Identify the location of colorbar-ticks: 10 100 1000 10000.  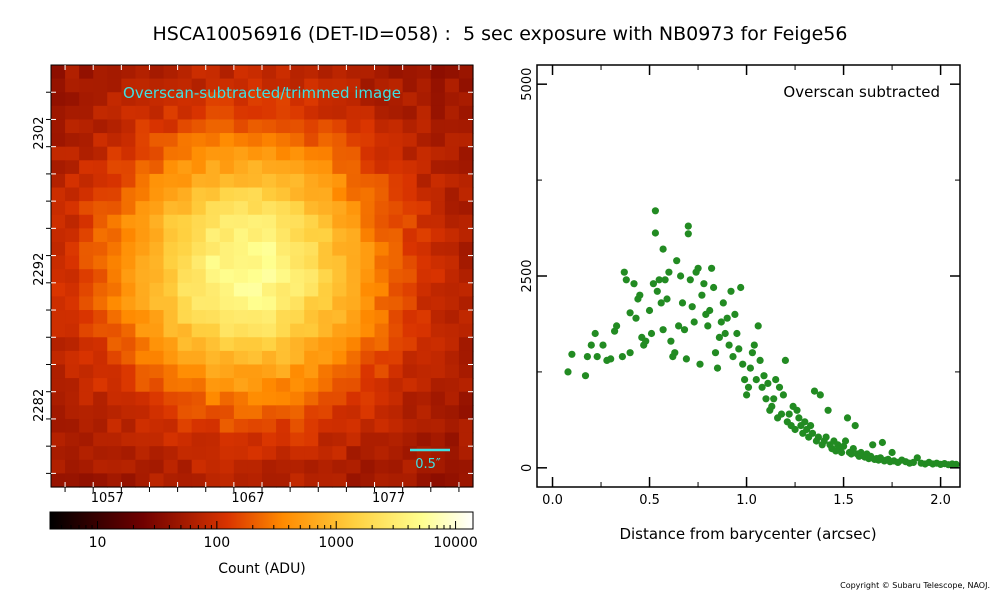
(263, 536).